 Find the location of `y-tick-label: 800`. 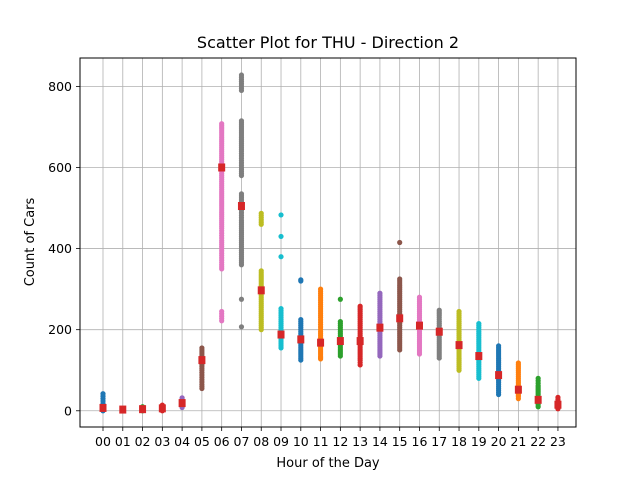

y-tick-label: 800 is located at coordinates (60, 86).